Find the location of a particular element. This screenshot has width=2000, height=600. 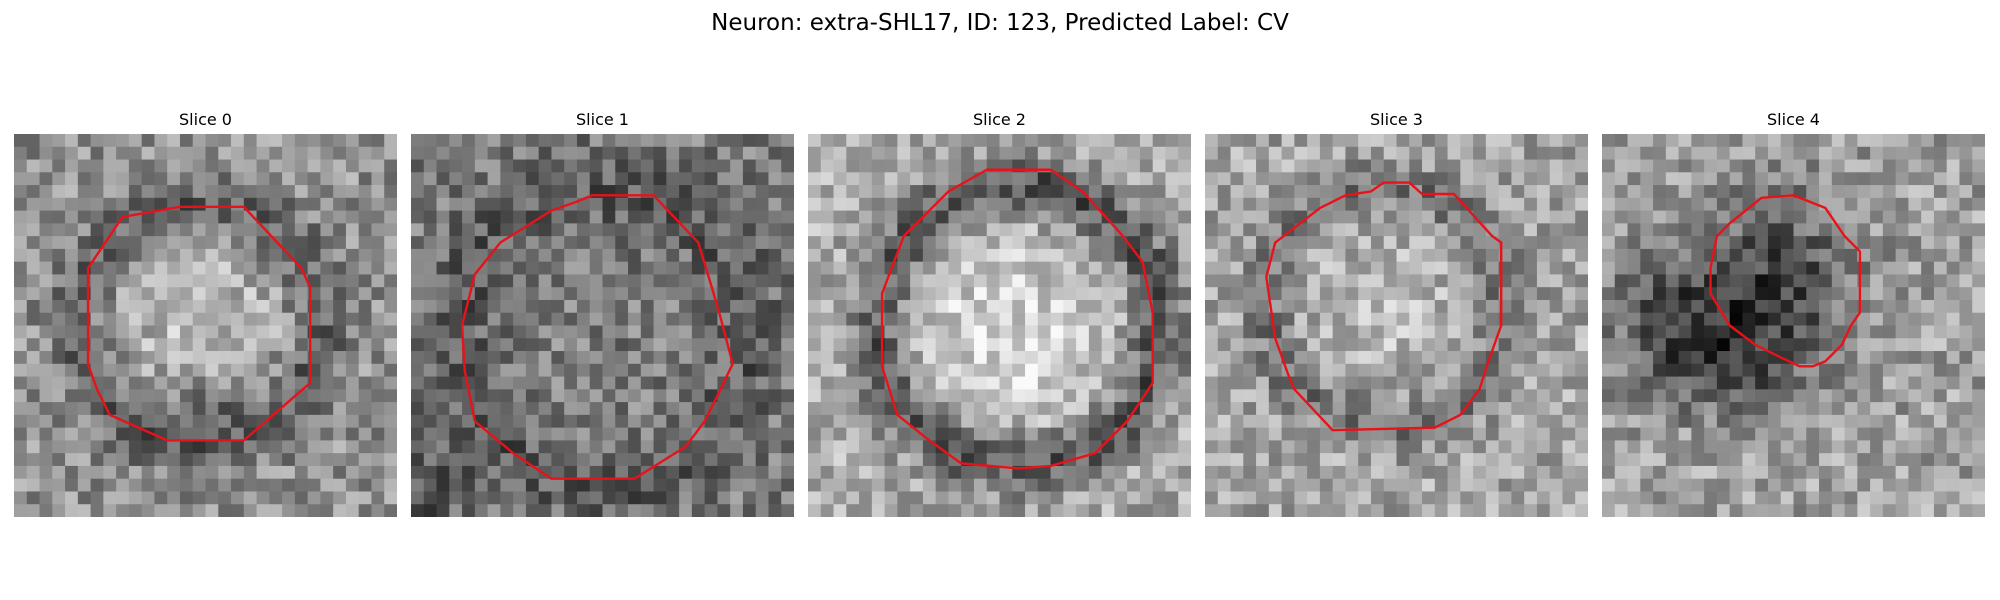

slice-title: Slice 4 is located at coordinates (1793, 119).